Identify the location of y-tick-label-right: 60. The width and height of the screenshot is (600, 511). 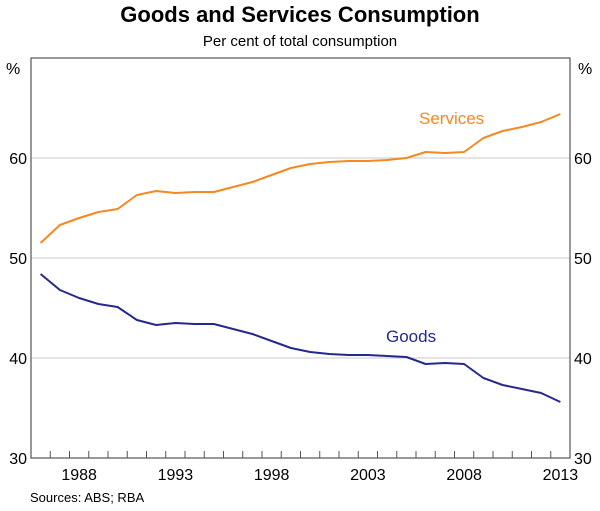
(583, 159).